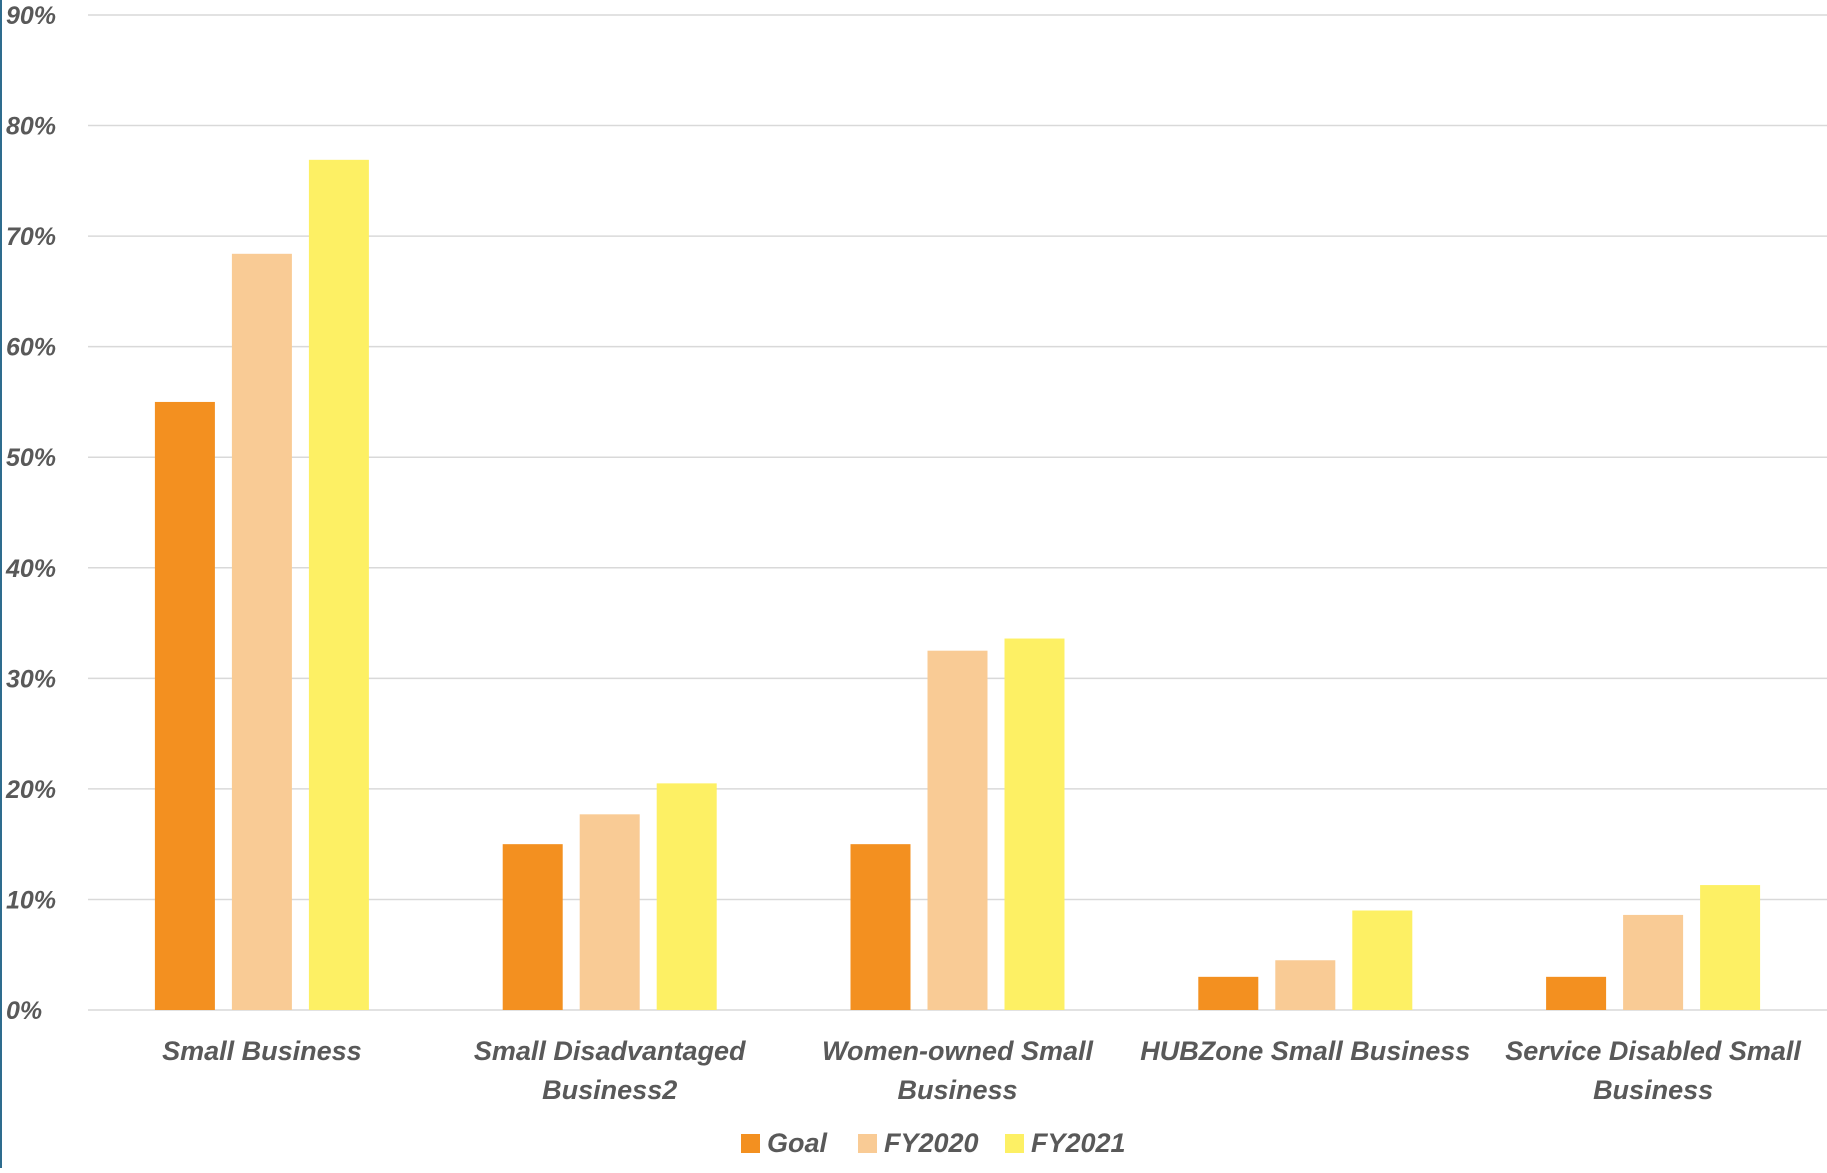 The image size is (1827, 1173). Describe the element at coordinates (867, 1143) in the screenshot. I see `legend-swatch-fy2020` at that location.